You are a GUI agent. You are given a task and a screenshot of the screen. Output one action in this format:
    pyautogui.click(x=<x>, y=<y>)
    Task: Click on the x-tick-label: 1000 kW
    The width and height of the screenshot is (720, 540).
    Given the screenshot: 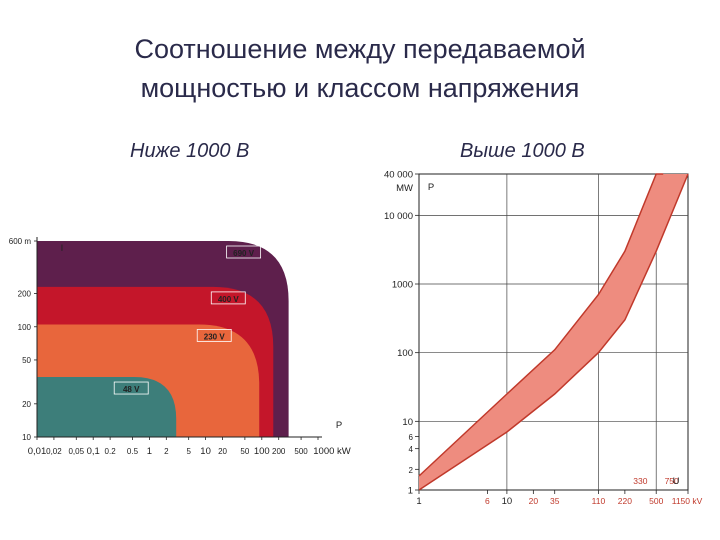 What is the action you would take?
    pyautogui.click(x=332, y=451)
    